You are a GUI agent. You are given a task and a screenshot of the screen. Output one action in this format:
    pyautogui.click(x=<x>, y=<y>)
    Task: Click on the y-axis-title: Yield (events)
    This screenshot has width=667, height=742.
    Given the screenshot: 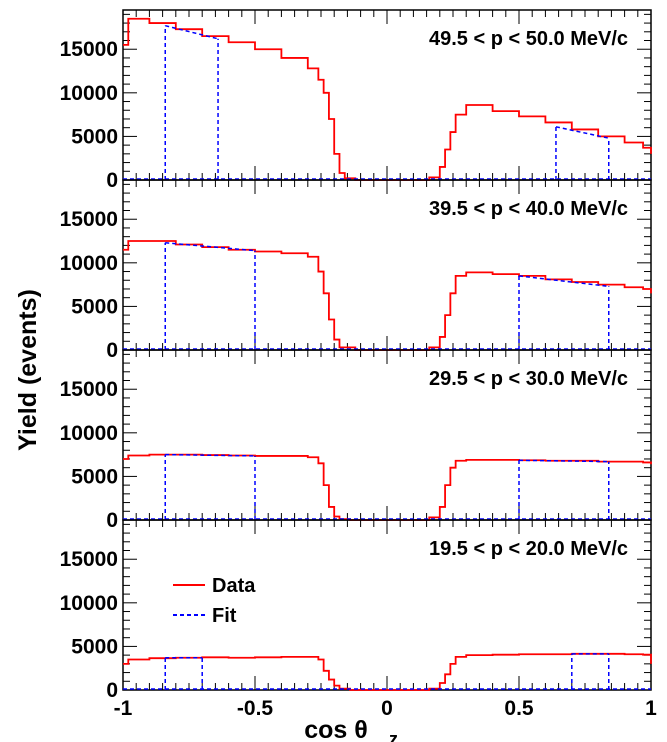 What is the action you would take?
    pyautogui.click(x=28, y=370)
    